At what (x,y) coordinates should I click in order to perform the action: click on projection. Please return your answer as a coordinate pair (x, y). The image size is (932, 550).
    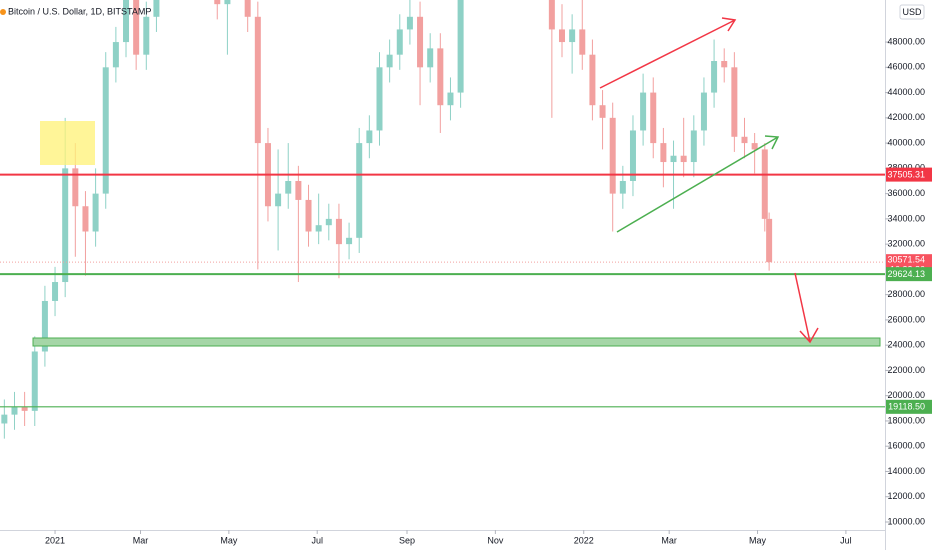
    Looking at the image, I should click on (802, 307).